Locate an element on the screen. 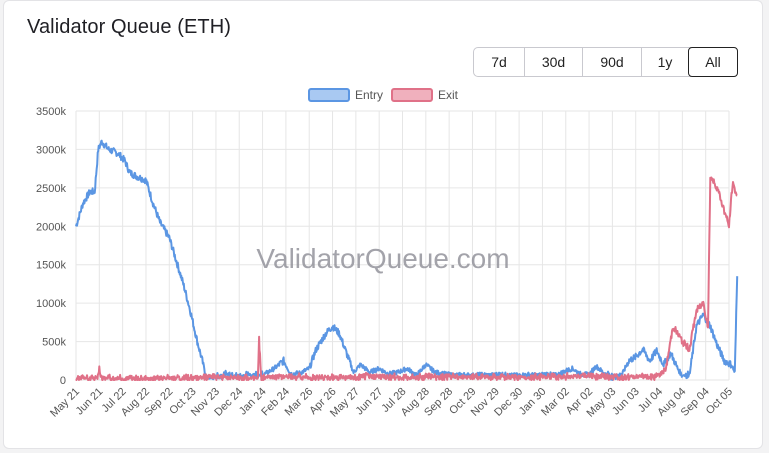  y-tick-label: 0 is located at coordinates (63, 381).